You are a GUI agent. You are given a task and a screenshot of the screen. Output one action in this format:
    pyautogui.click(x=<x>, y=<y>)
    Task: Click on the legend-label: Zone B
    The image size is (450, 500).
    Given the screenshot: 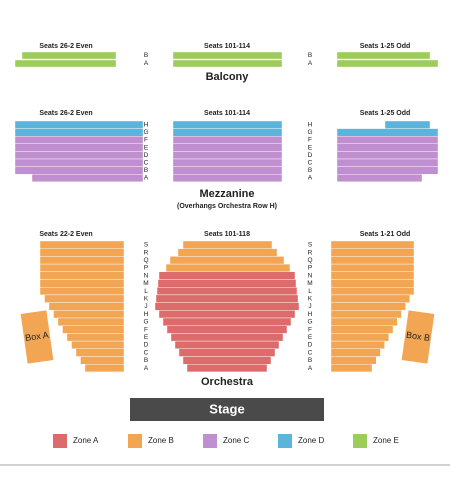 What is the action you would take?
    pyautogui.click(x=161, y=440)
    